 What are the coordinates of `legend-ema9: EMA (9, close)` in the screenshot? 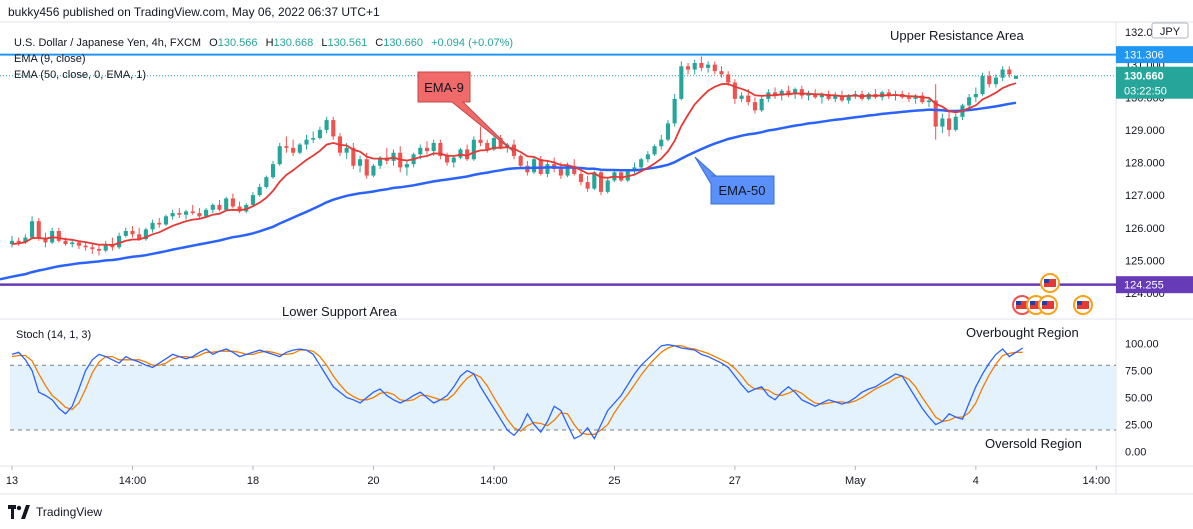 It's located at (50, 59).